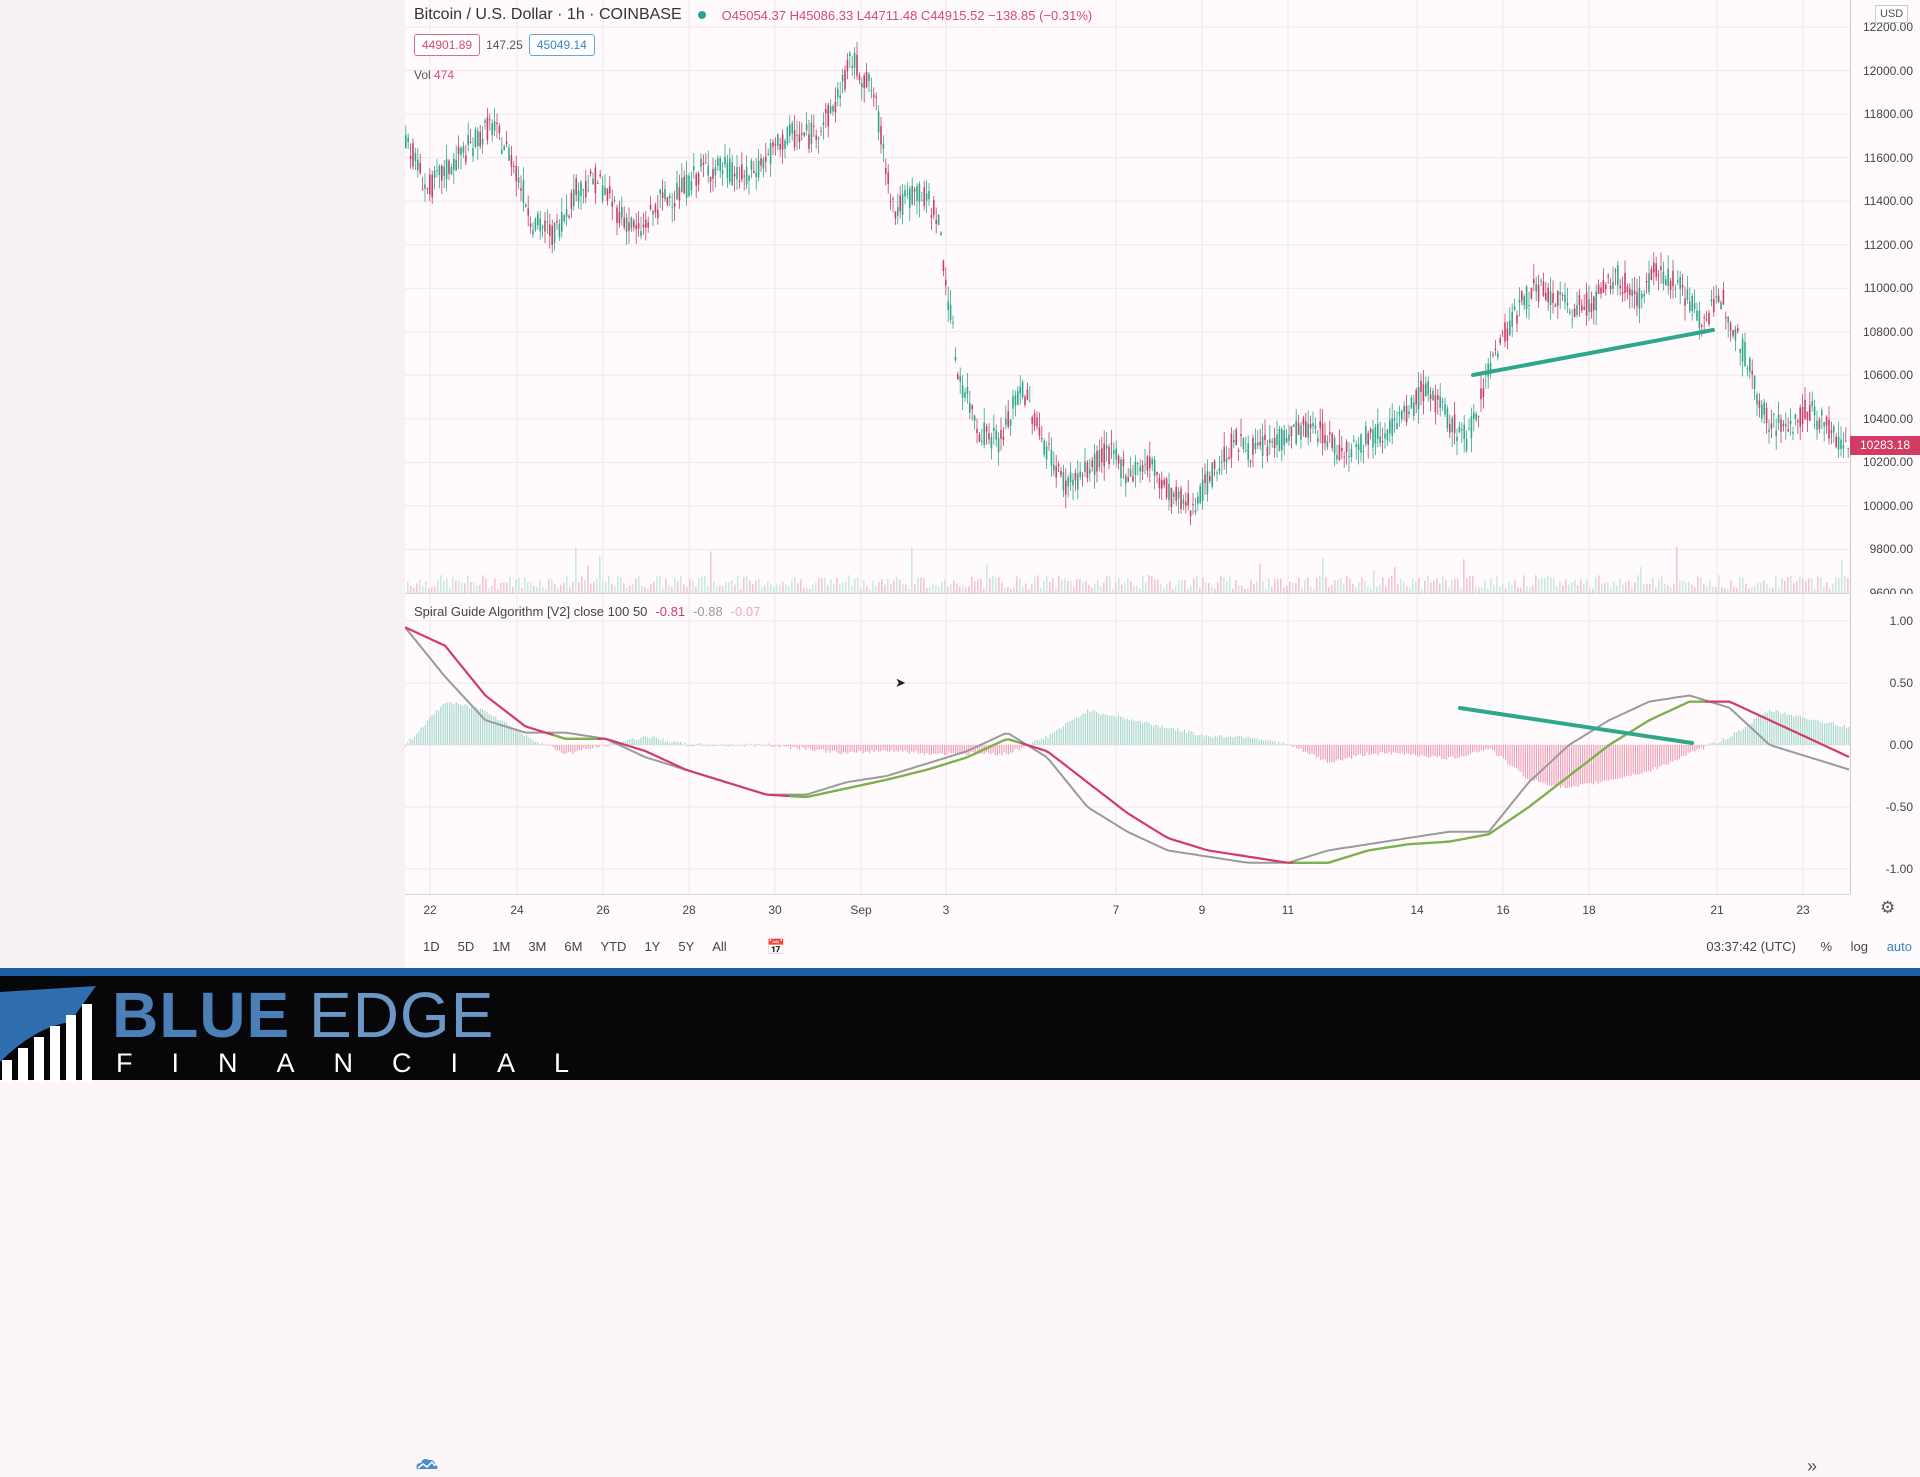  I want to click on log-toggle: log, so click(1859, 946).